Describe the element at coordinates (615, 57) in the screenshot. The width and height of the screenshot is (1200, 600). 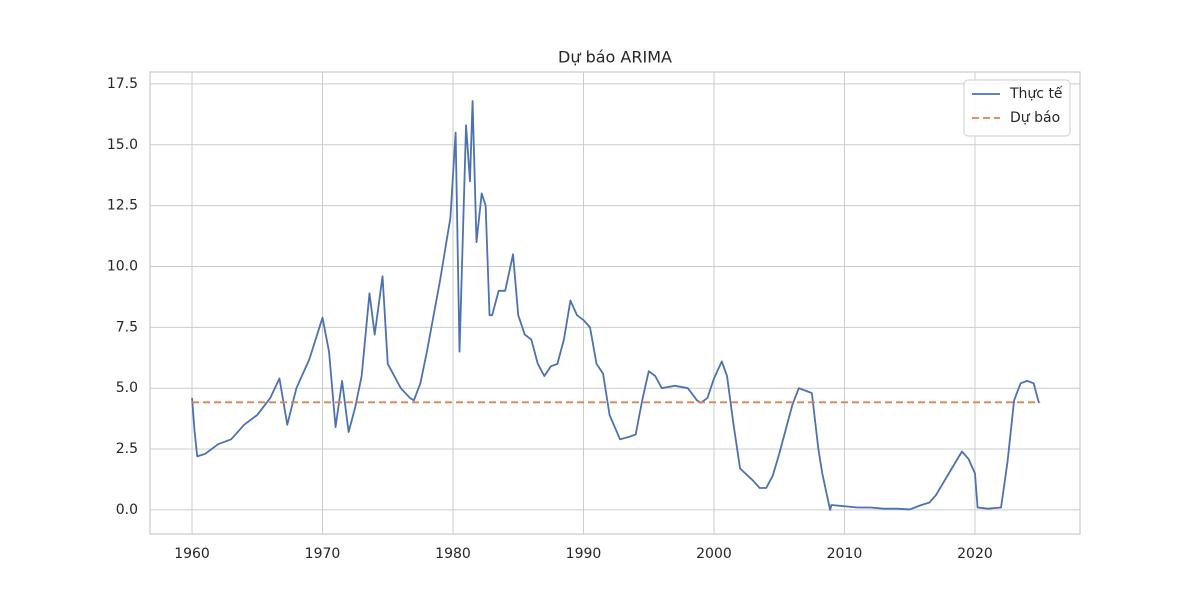
I see `chart-title: Dự báo ARIMA` at that location.